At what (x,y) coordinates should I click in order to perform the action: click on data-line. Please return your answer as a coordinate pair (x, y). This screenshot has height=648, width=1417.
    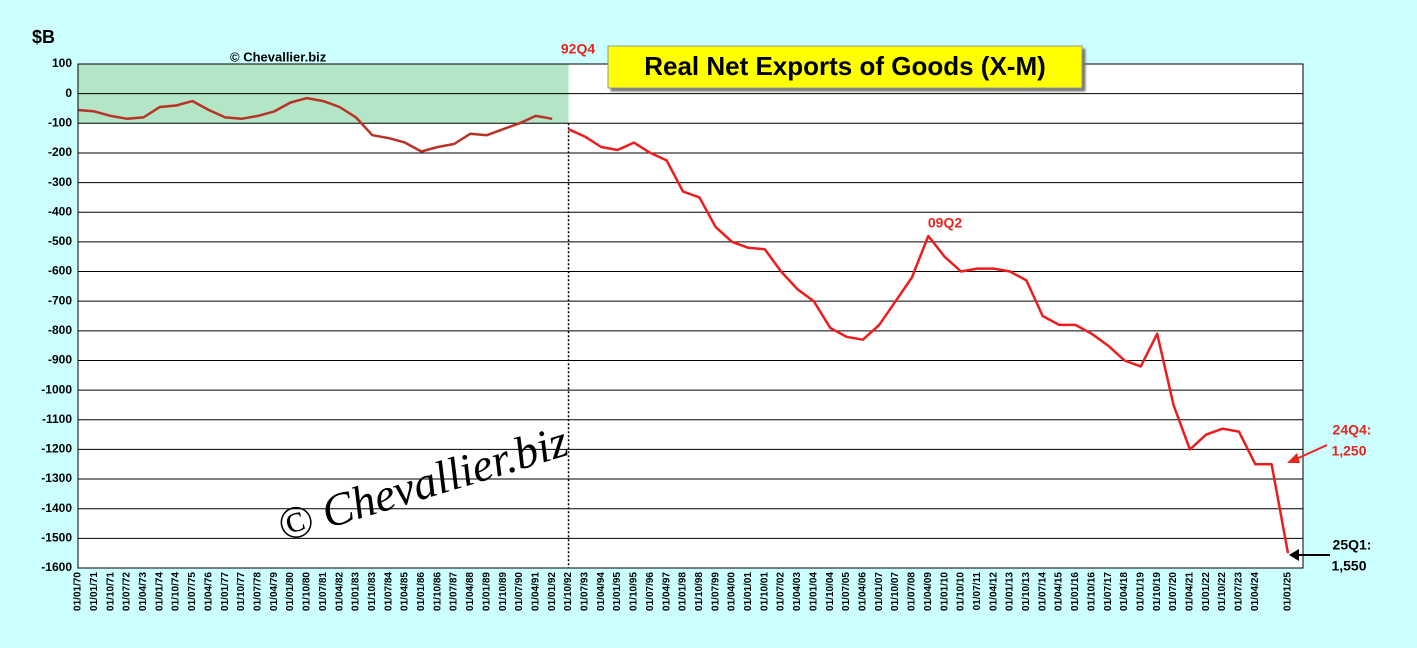
    Looking at the image, I should click on (315, 124).